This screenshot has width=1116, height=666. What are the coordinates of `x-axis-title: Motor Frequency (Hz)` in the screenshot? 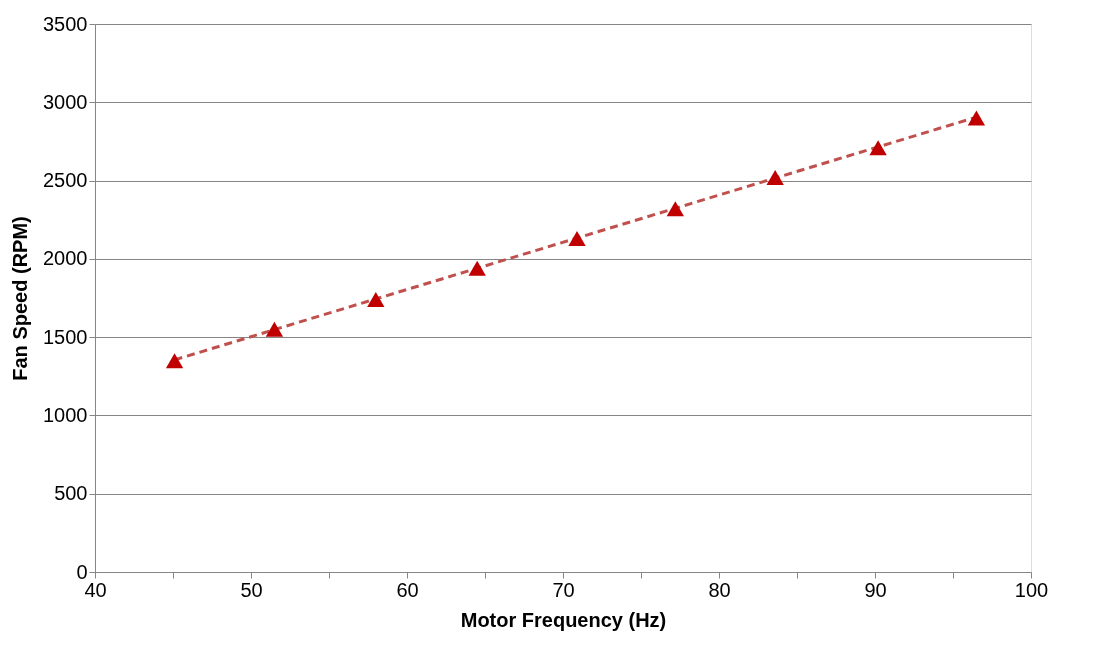 It's located at (563, 619).